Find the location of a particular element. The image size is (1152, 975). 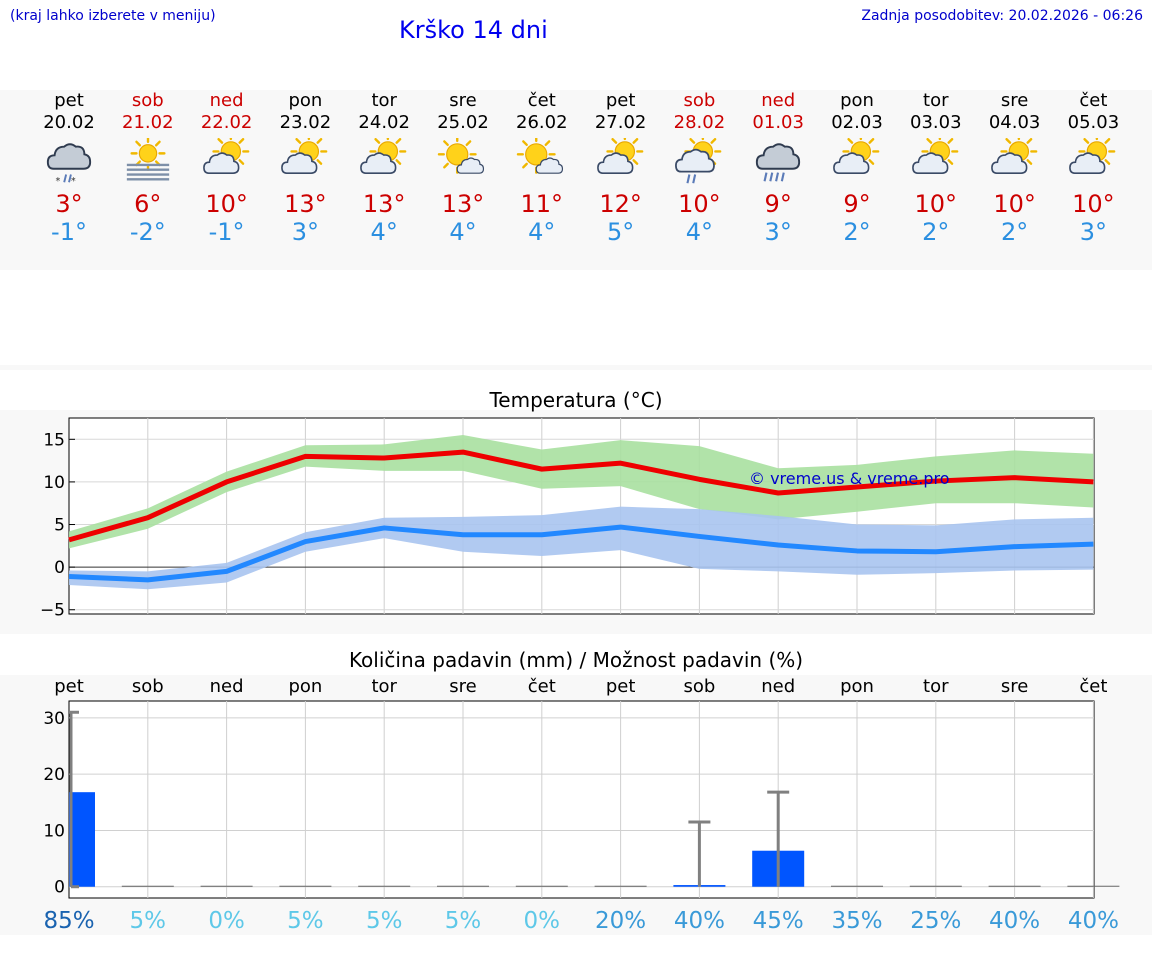

precip-probability: 40% is located at coordinates (1093, 921).